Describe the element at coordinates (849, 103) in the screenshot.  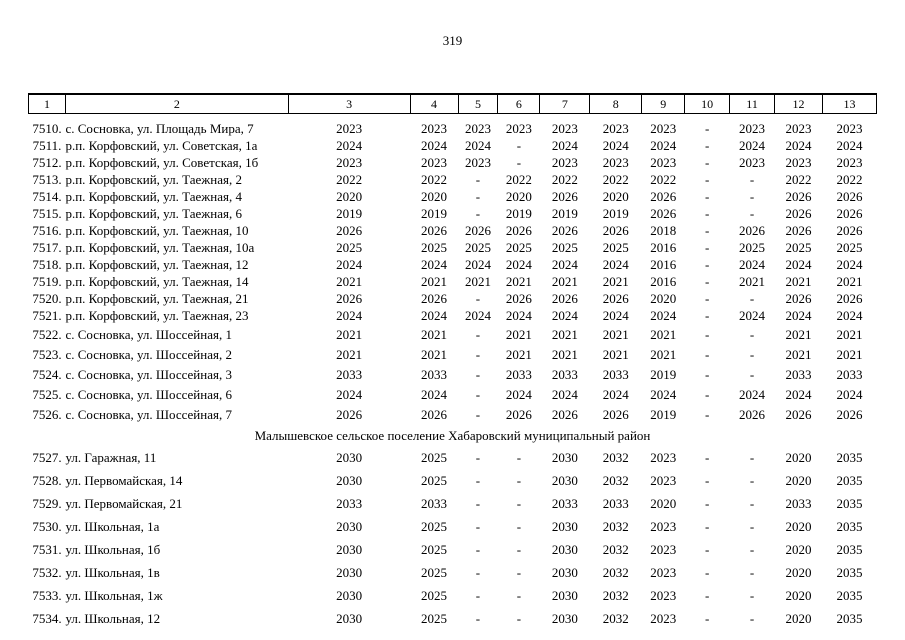
I see `column-header: 13` at that location.